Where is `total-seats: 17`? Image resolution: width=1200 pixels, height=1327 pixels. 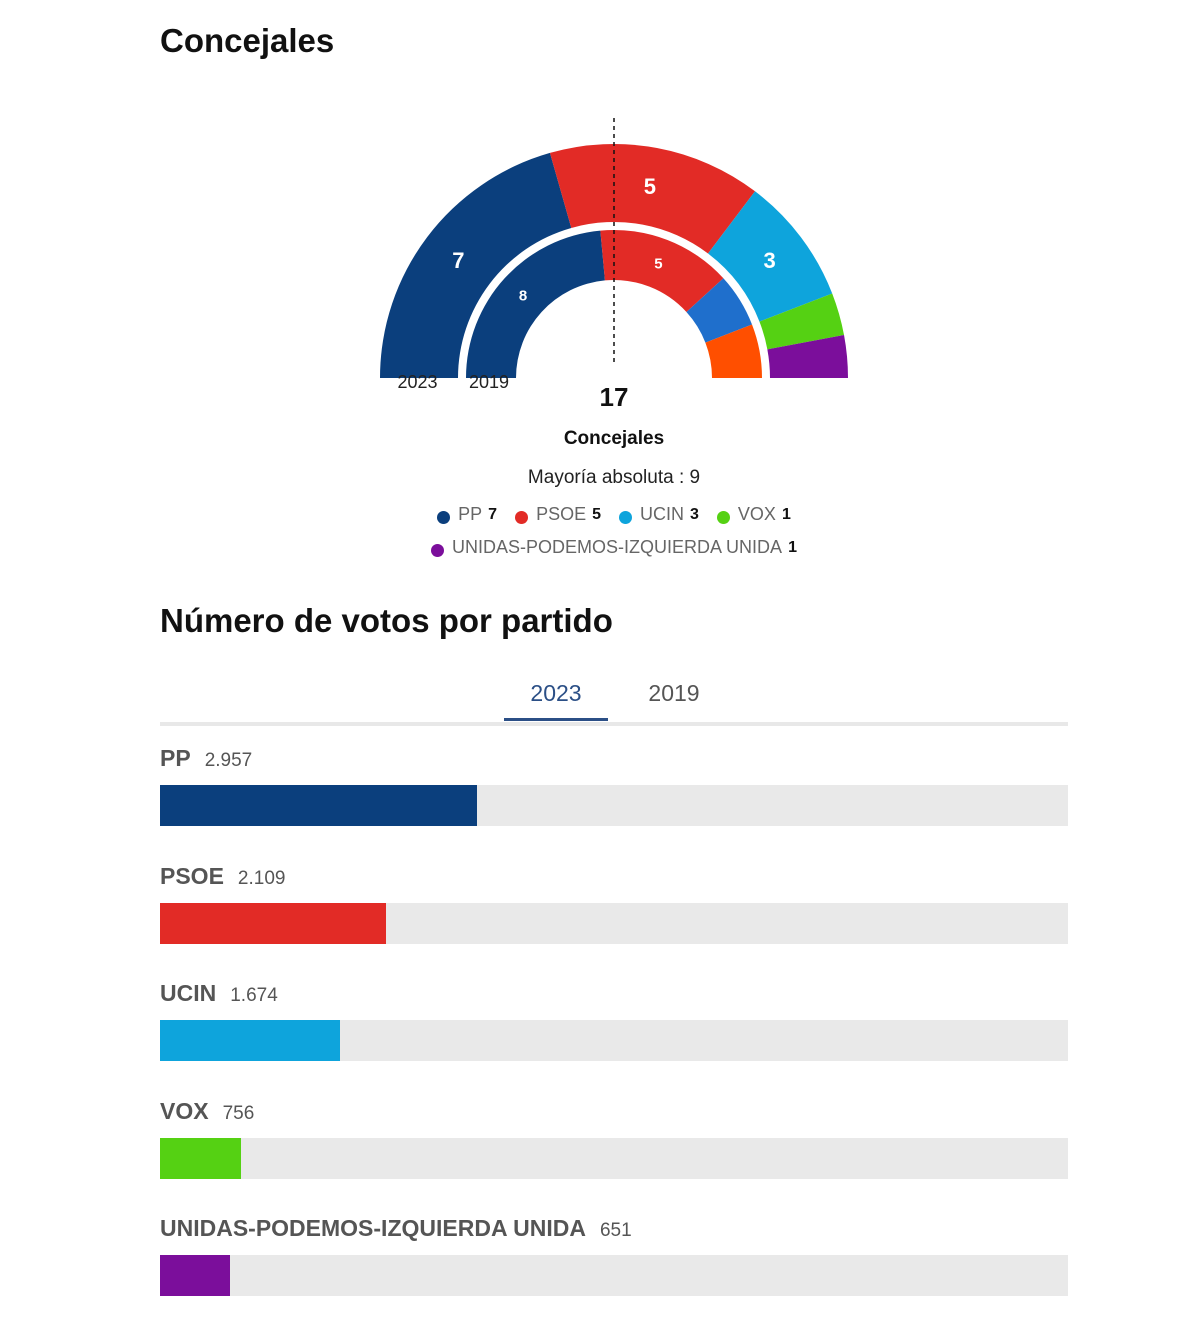
total-seats: 17 is located at coordinates (614, 397).